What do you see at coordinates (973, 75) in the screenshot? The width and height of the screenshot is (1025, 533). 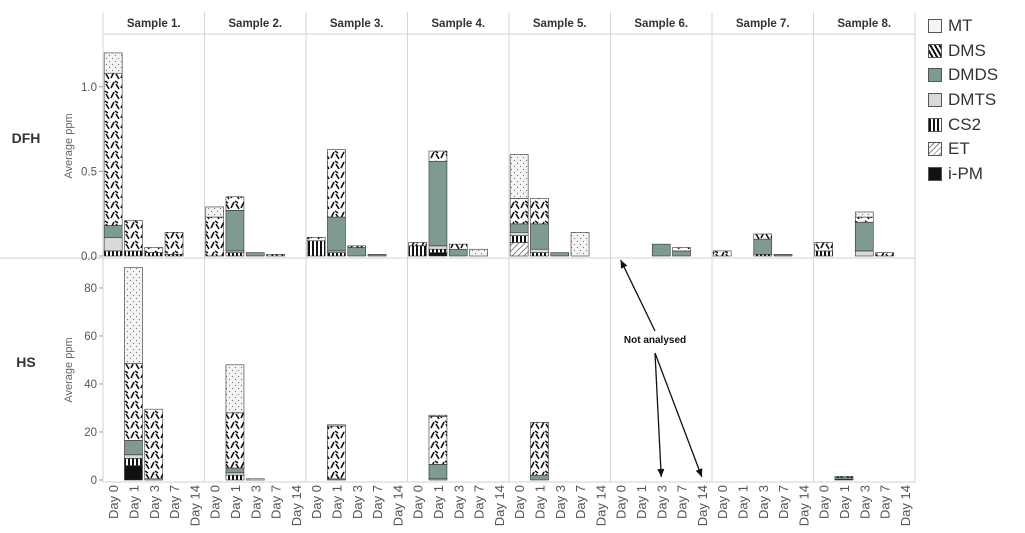 I see `legend-label-dmds: DMDS` at bounding box center [973, 75].